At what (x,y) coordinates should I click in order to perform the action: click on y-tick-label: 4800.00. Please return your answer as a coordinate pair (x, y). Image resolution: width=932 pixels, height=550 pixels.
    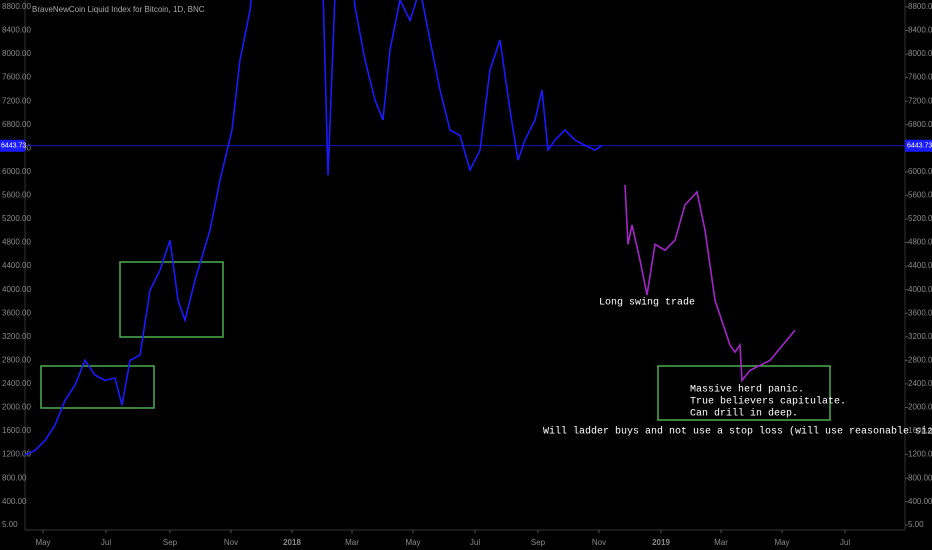
    Looking at the image, I should click on (16, 242).